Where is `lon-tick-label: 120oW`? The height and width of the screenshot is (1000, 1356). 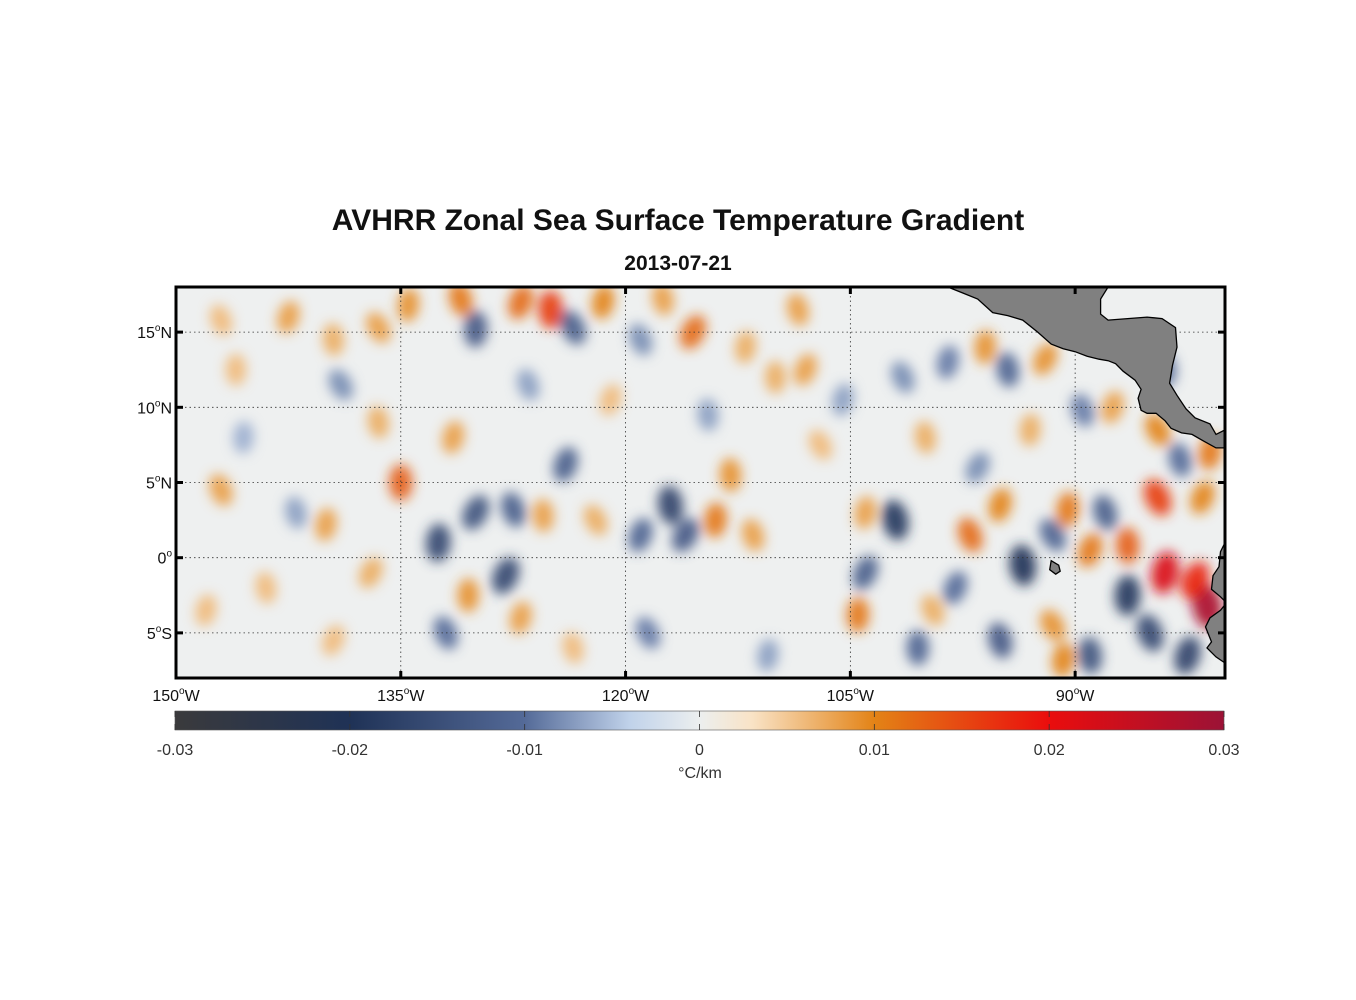 lon-tick-label: 120oW is located at coordinates (626, 695).